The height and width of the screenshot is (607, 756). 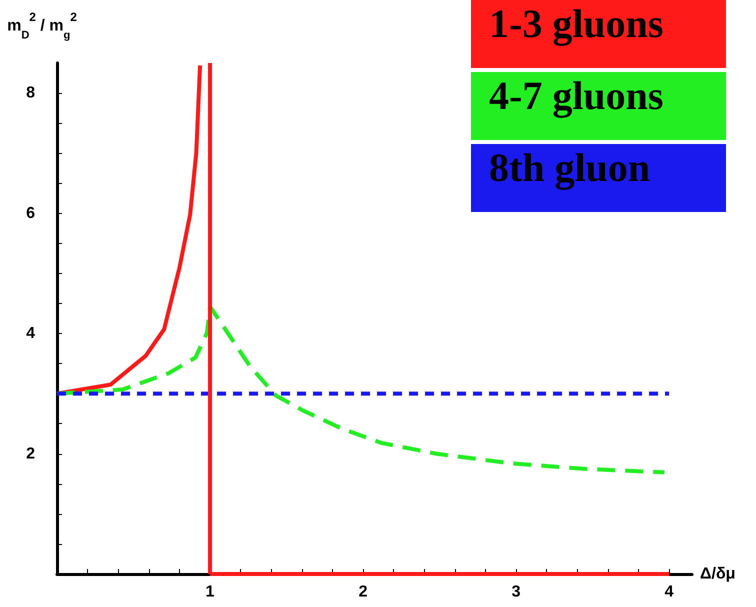 What do you see at coordinates (31, 93) in the screenshot?
I see `y-tick-label: 8` at bounding box center [31, 93].